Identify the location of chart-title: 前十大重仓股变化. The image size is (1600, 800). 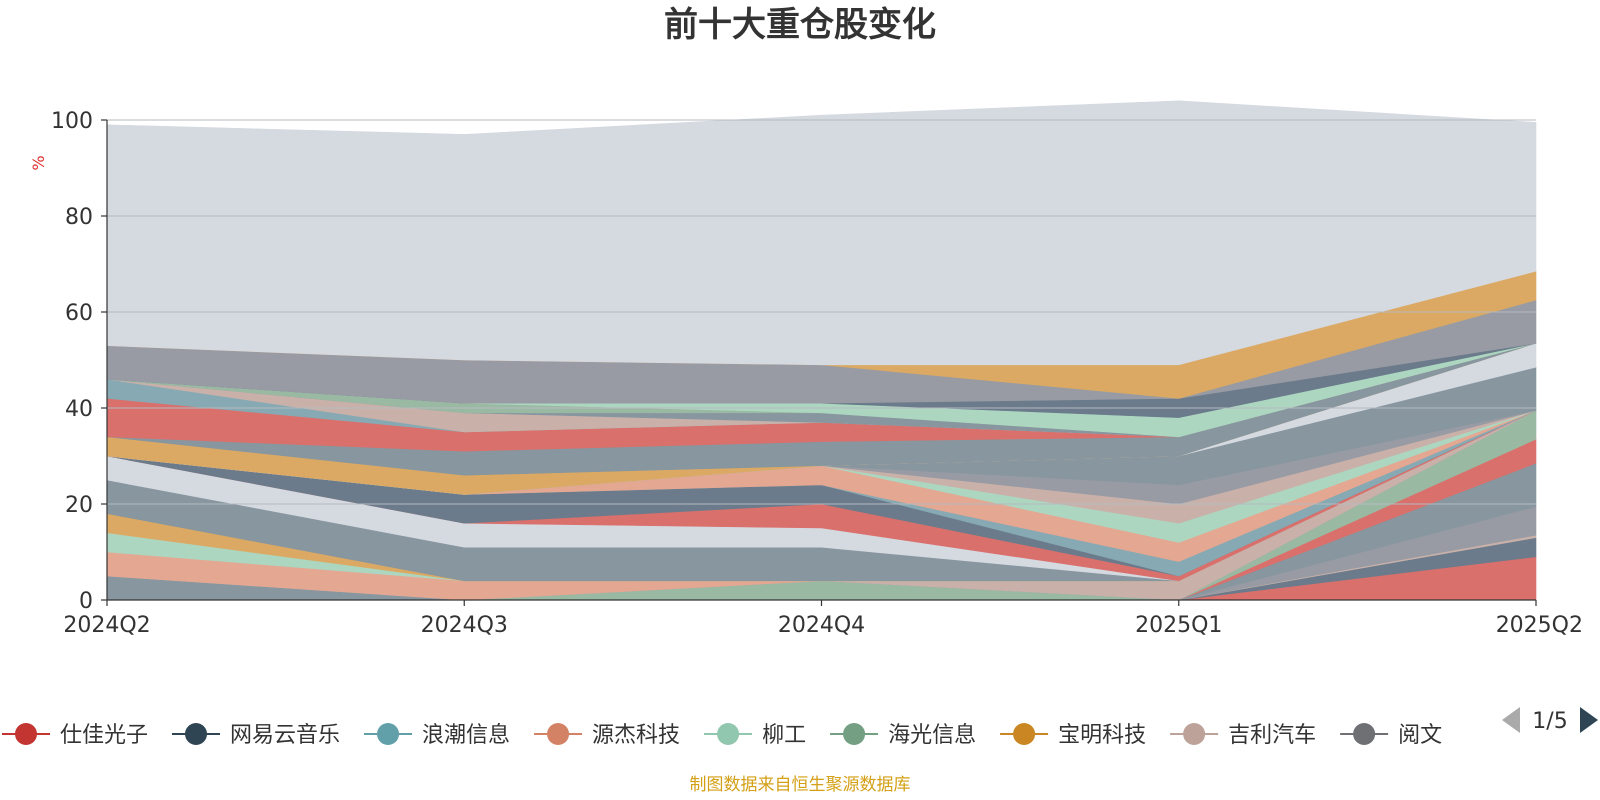
(800, 25).